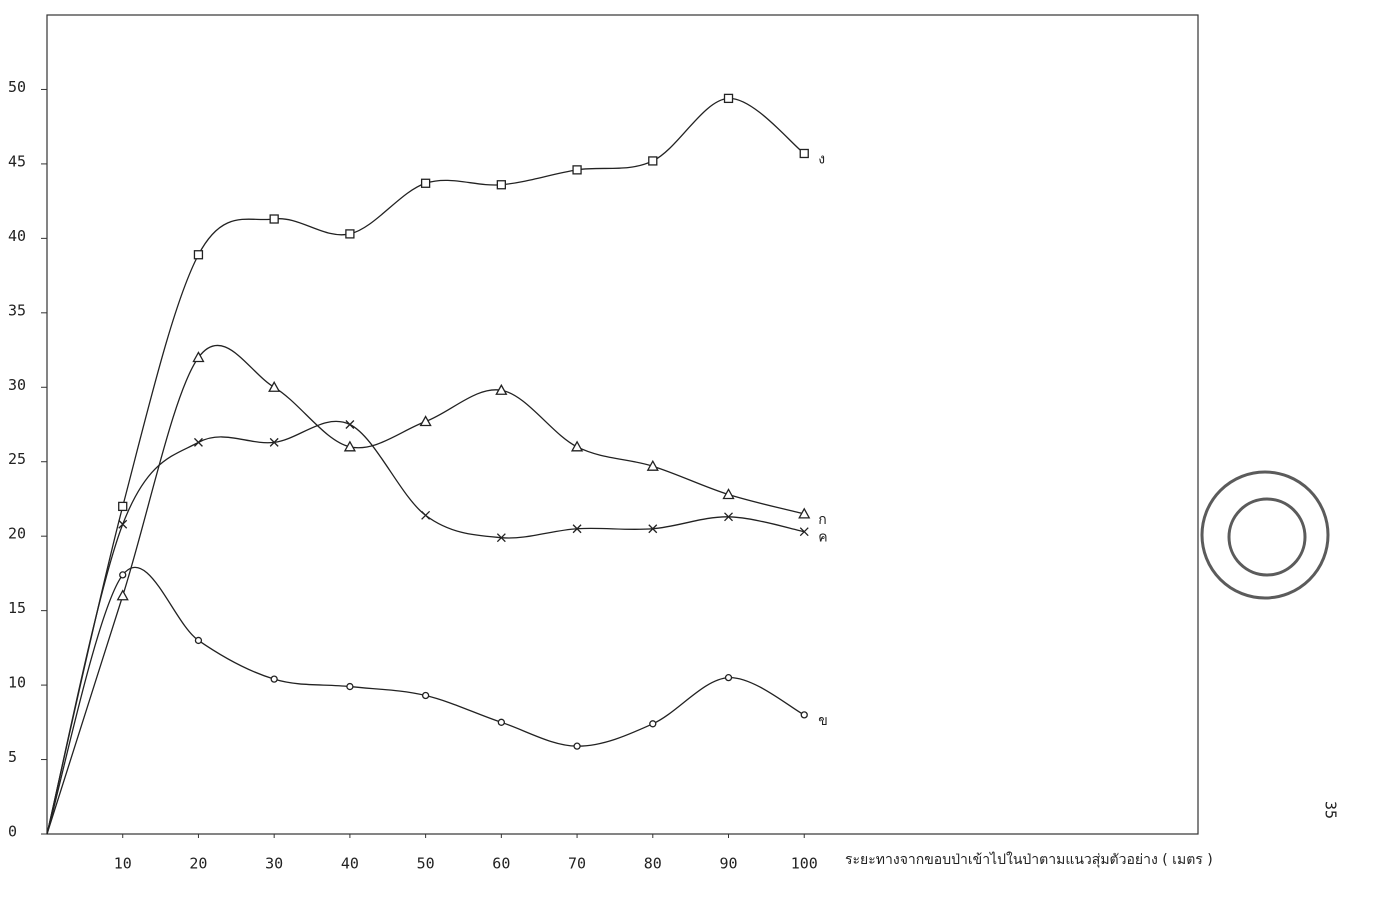 The width and height of the screenshot is (1376, 902). What do you see at coordinates (123, 864) in the screenshot?
I see `x-tick-label: 10` at bounding box center [123, 864].